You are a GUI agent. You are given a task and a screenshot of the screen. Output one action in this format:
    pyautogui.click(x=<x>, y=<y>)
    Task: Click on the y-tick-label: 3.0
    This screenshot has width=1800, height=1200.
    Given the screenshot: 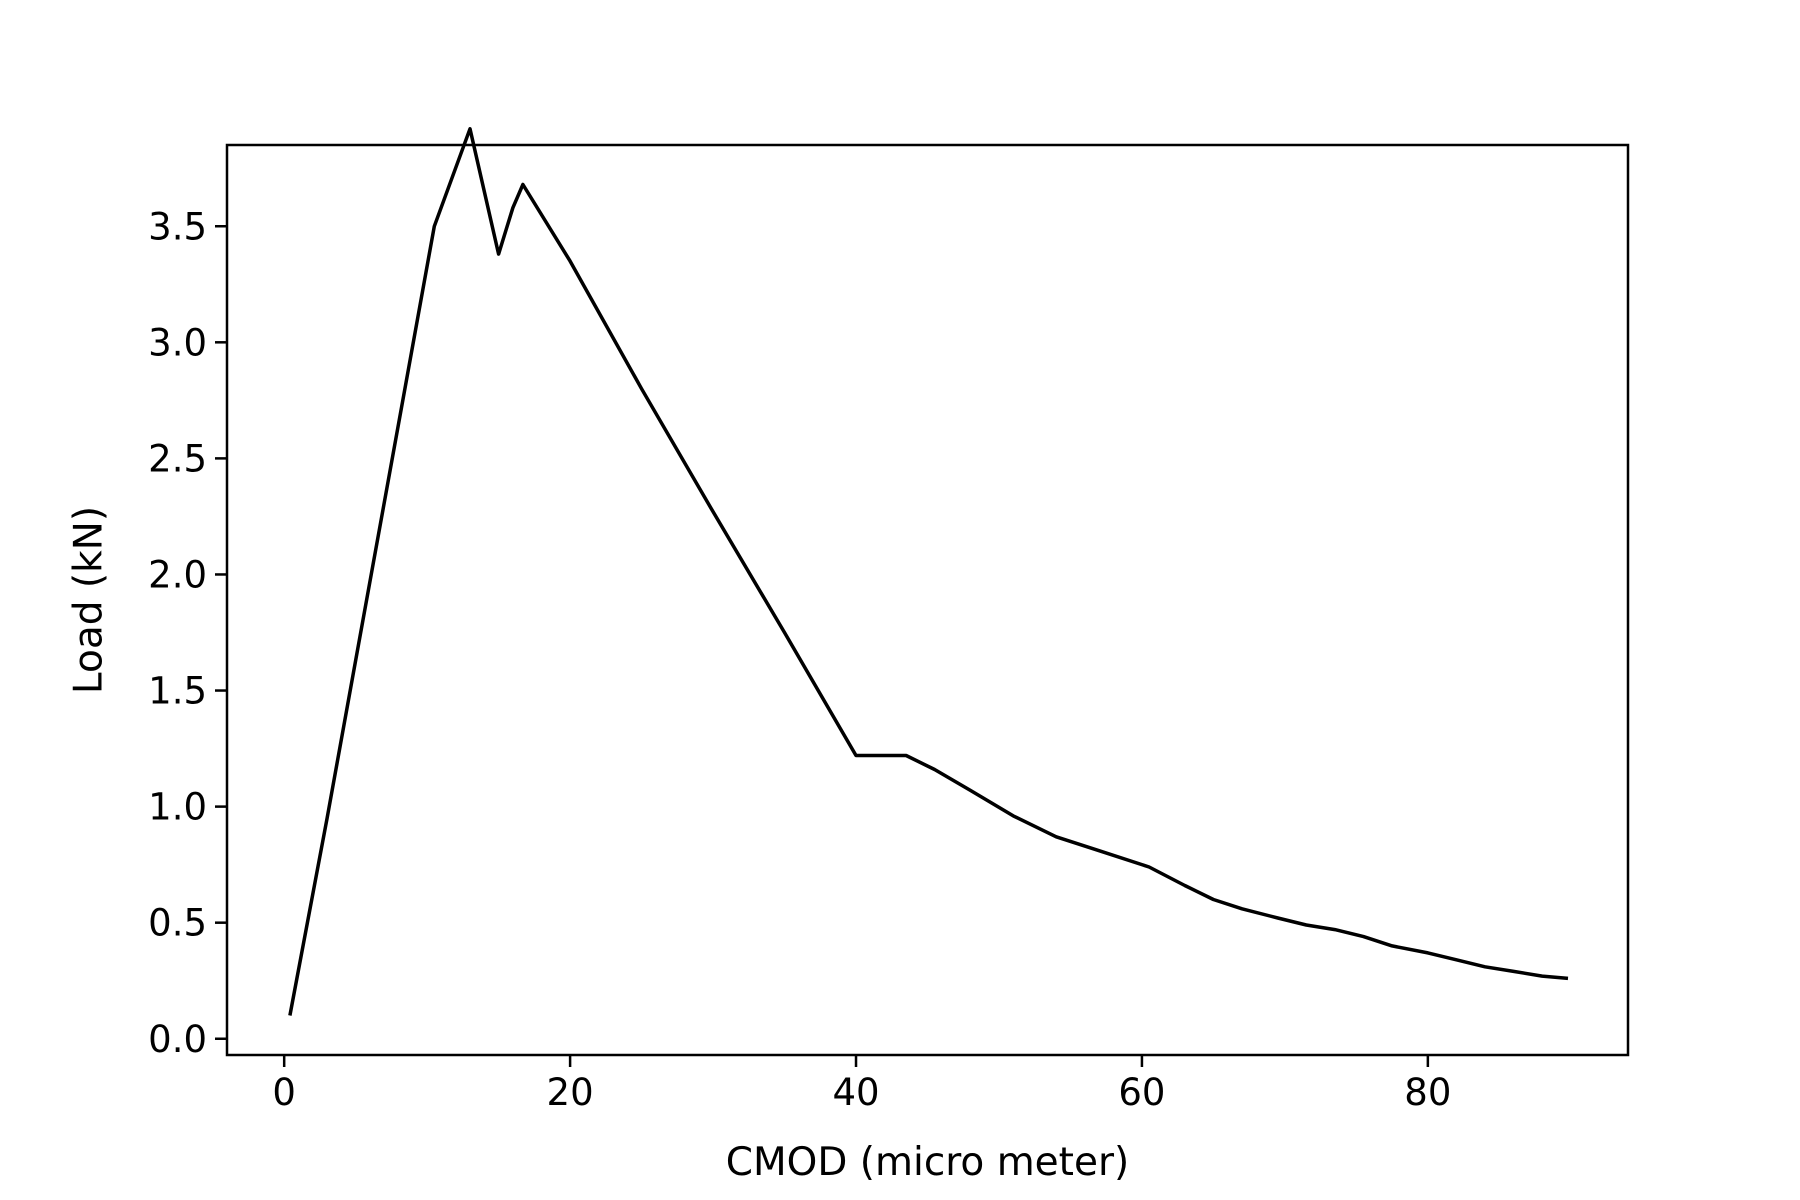 What is the action you would take?
    pyautogui.click(x=177, y=342)
    